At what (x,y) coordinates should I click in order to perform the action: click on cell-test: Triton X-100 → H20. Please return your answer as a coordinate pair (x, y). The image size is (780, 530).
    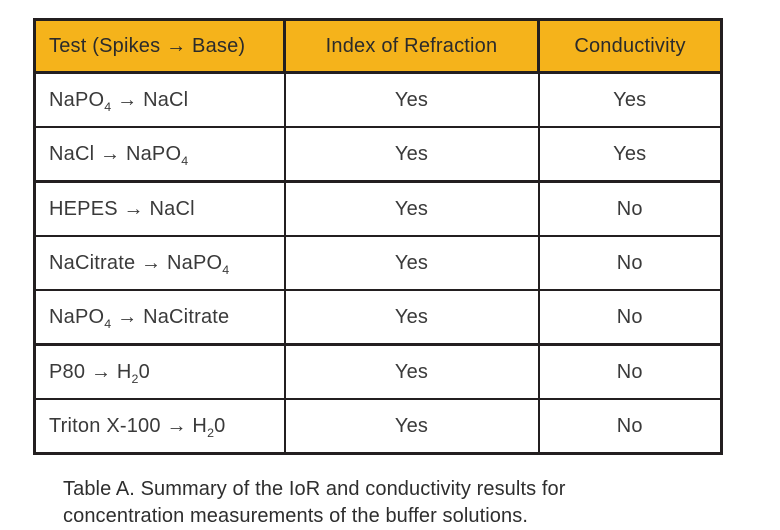
    Looking at the image, I should click on (159, 426).